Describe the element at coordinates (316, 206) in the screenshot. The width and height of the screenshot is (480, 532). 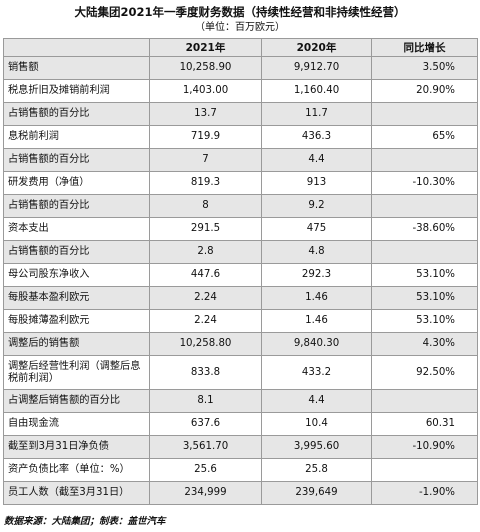
I see `value-2020: 9.2` at that location.